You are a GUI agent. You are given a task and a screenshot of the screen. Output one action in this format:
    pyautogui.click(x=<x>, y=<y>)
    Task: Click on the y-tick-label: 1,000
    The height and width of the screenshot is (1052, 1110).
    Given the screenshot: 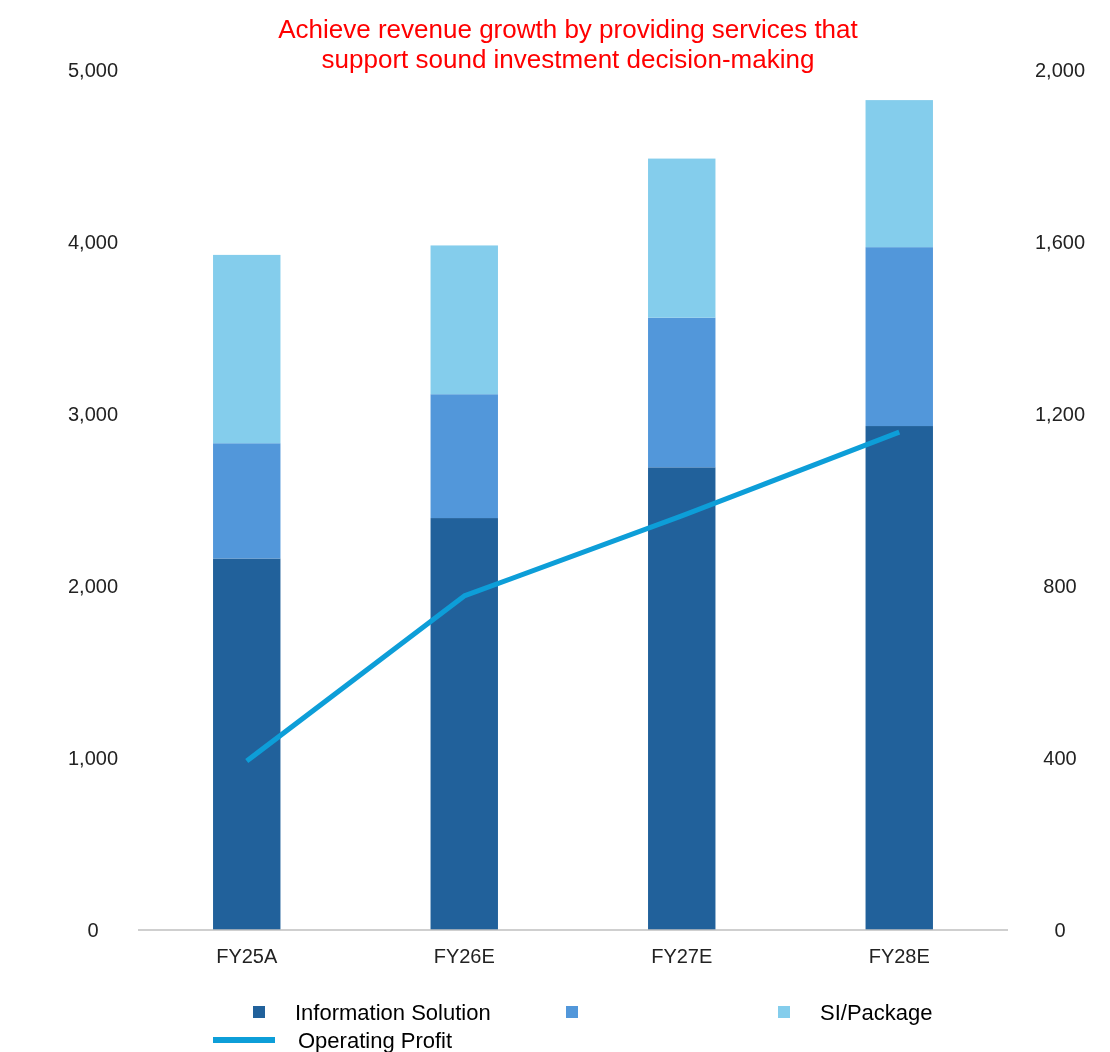 What is the action you would take?
    pyautogui.click(x=93, y=758)
    